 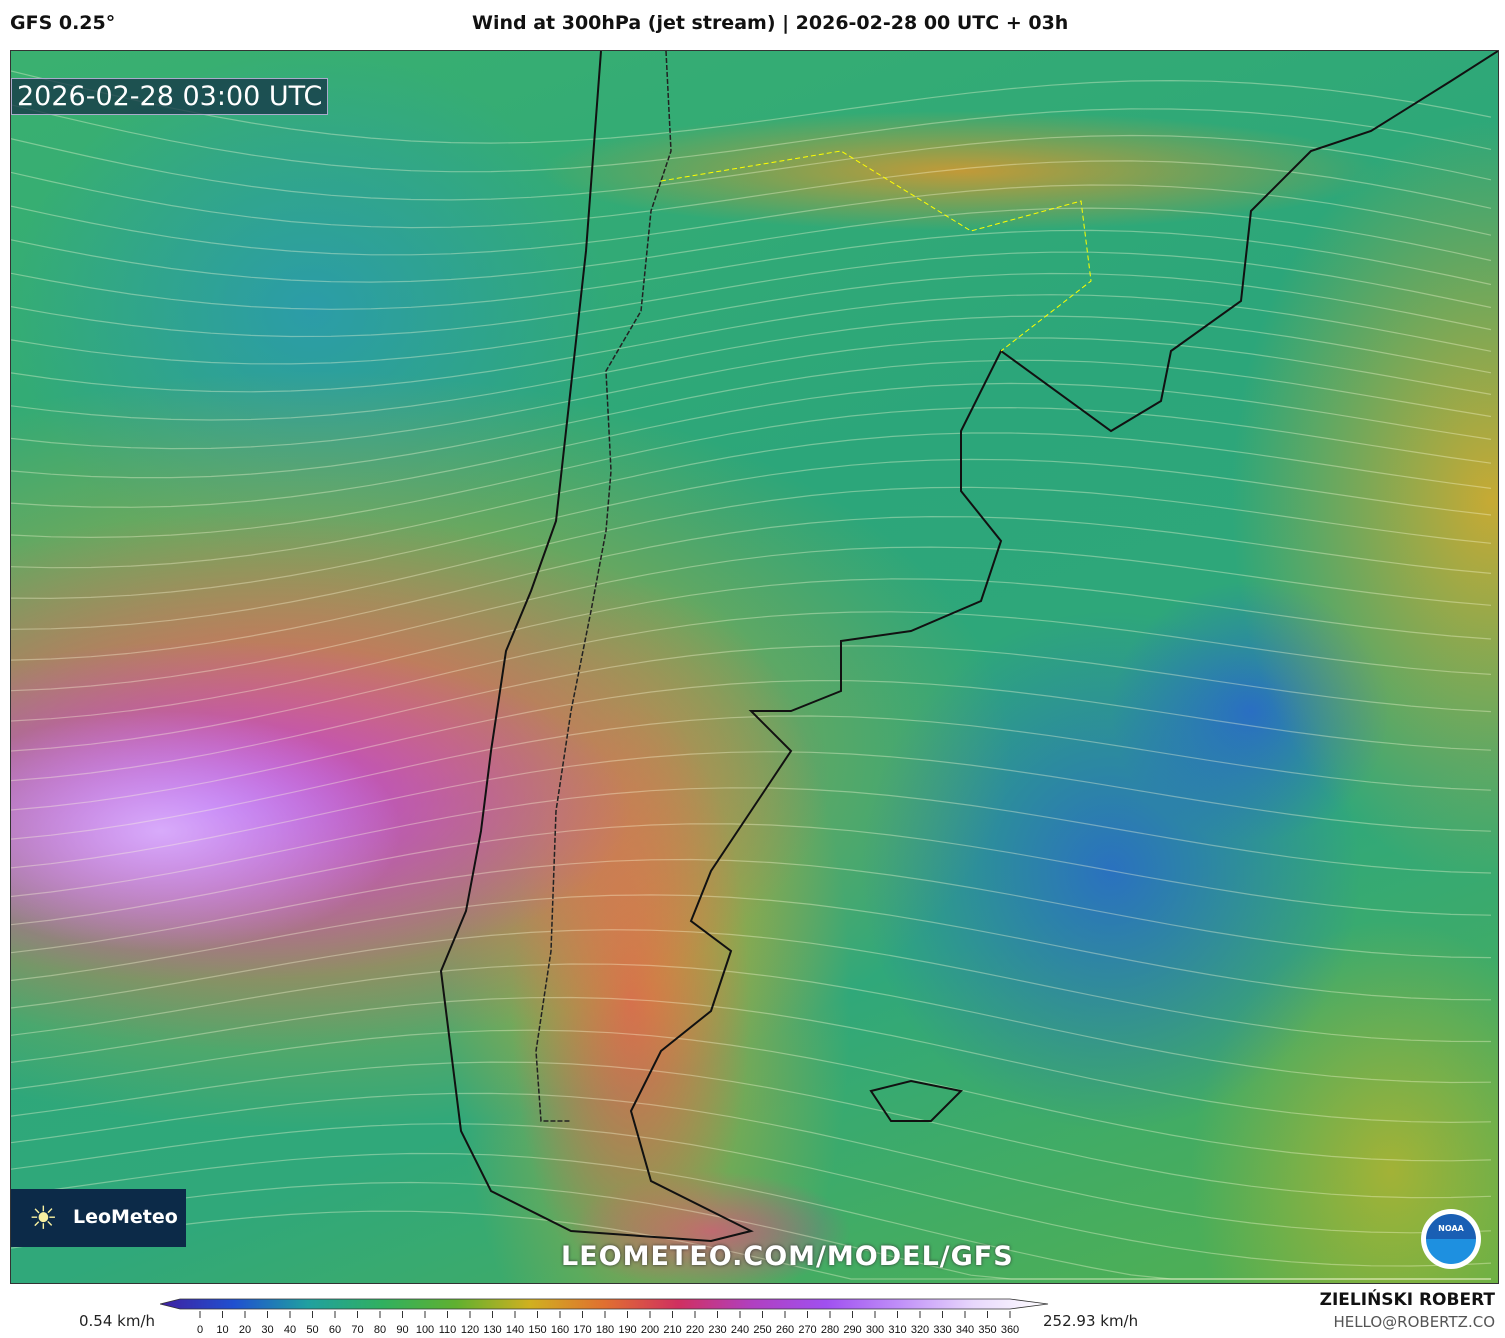 I want to click on colorbar-tick-label: 100, so click(x=425, y=1330).